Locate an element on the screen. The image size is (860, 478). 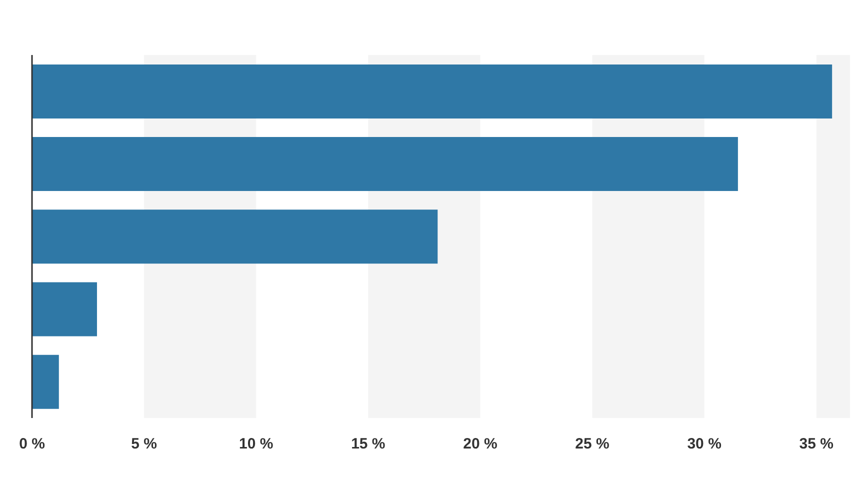
x-tick-label: 25 % is located at coordinates (592, 444).